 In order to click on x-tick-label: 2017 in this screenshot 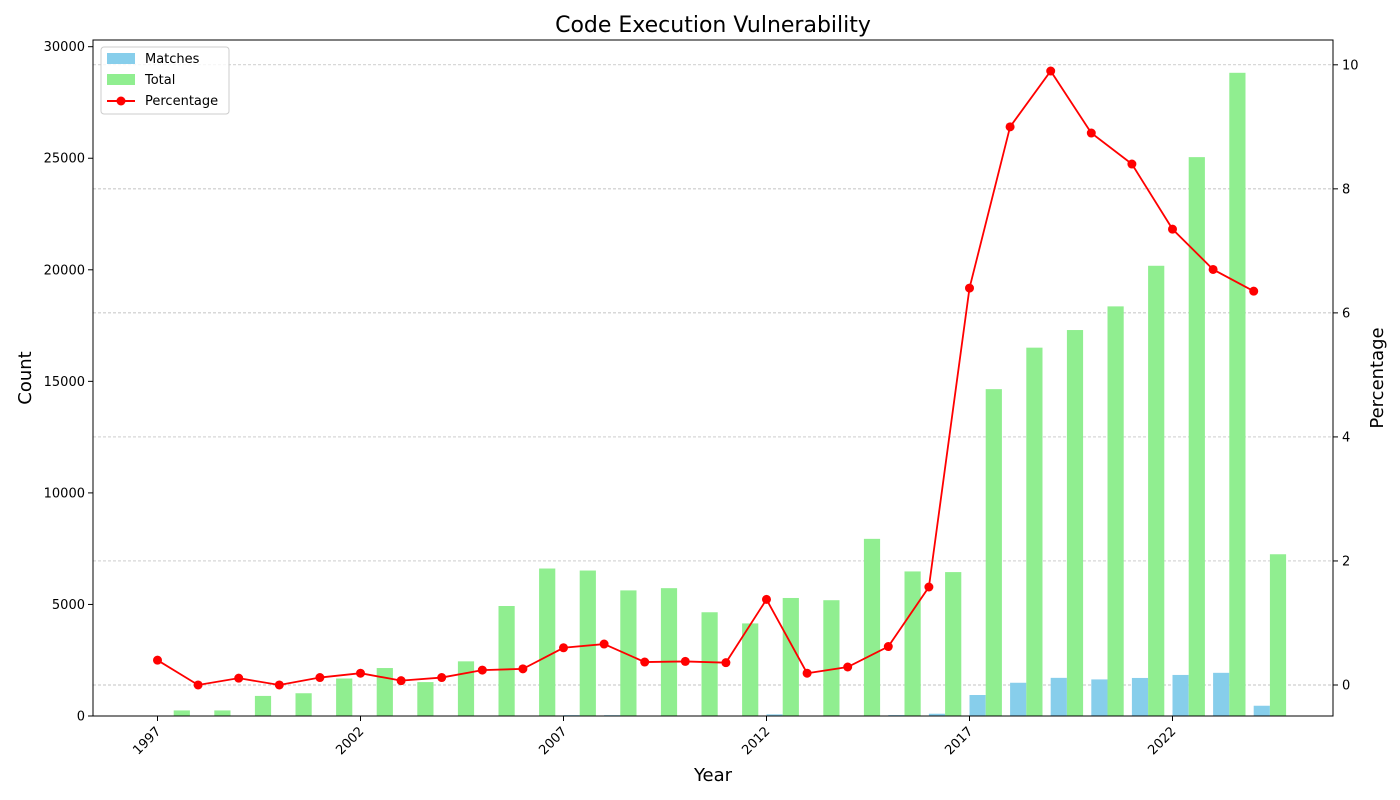, I will do `click(959, 741)`.